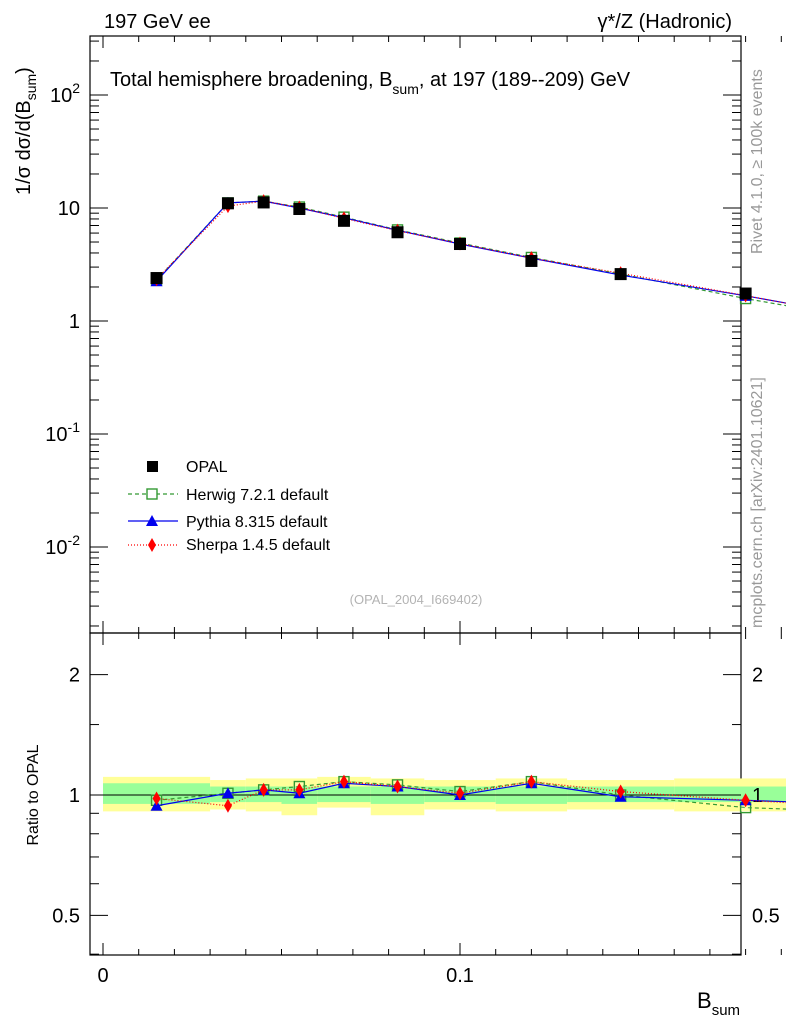  What do you see at coordinates (460, 976) in the screenshot?
I see `x-tick-label: 0.1` at bounding box center [460, 976].